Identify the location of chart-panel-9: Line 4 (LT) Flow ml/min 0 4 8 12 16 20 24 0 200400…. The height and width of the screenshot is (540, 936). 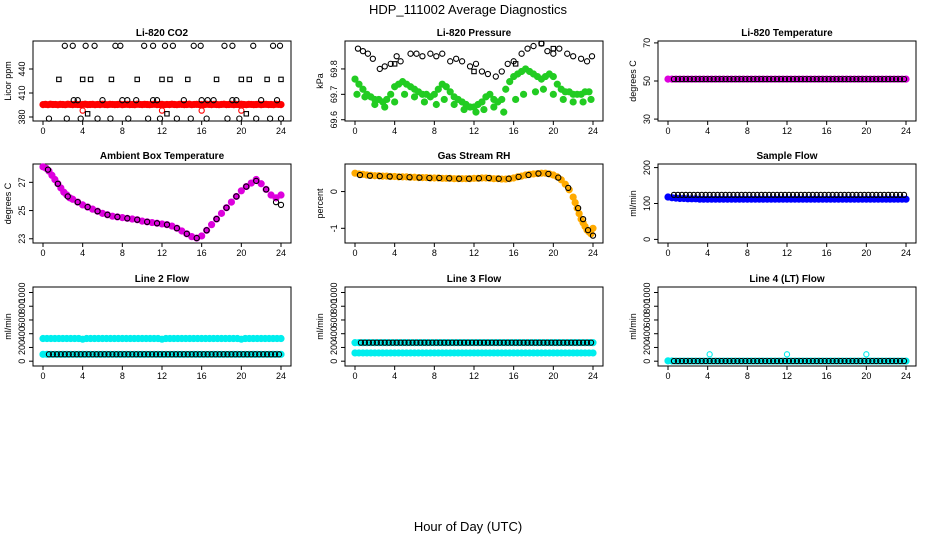
(772, 327).